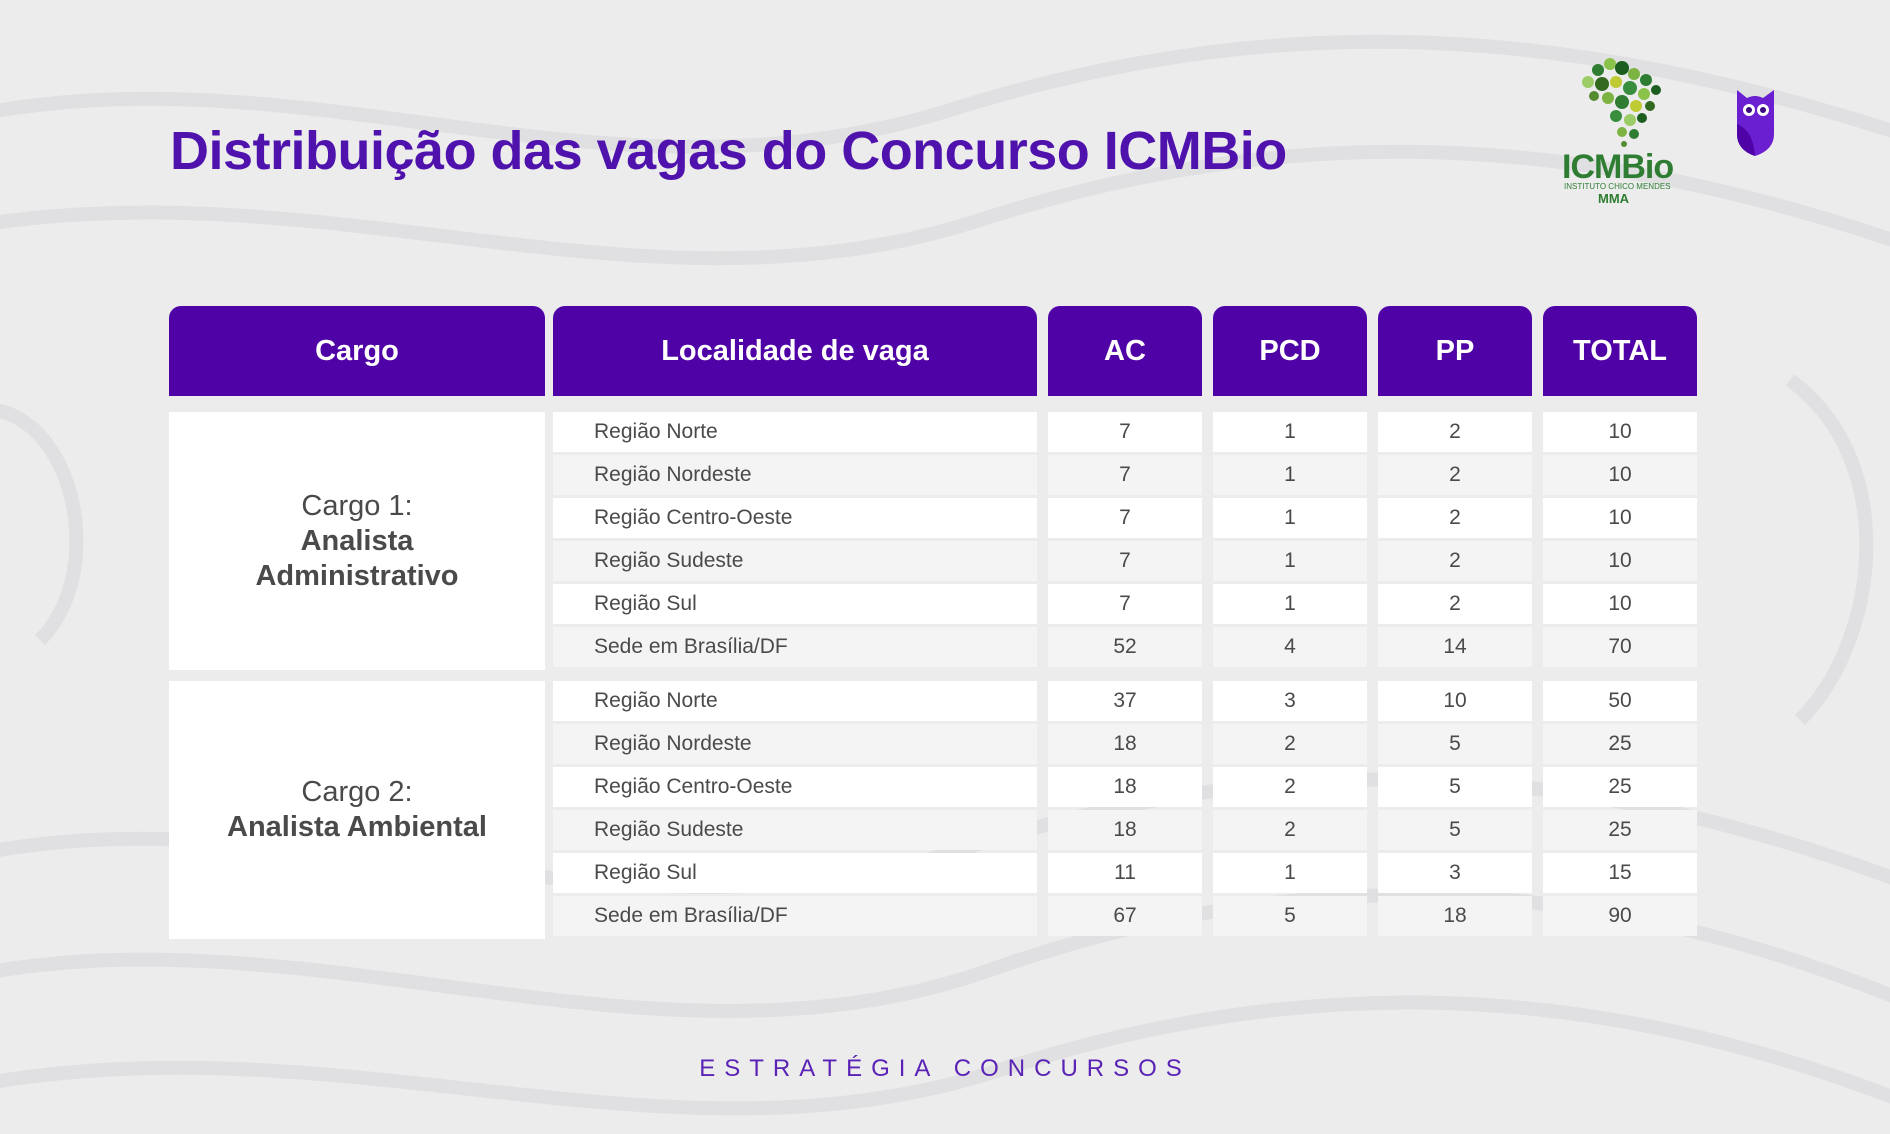  I want to click on cell-pcd: 3, so click(1290, 701).